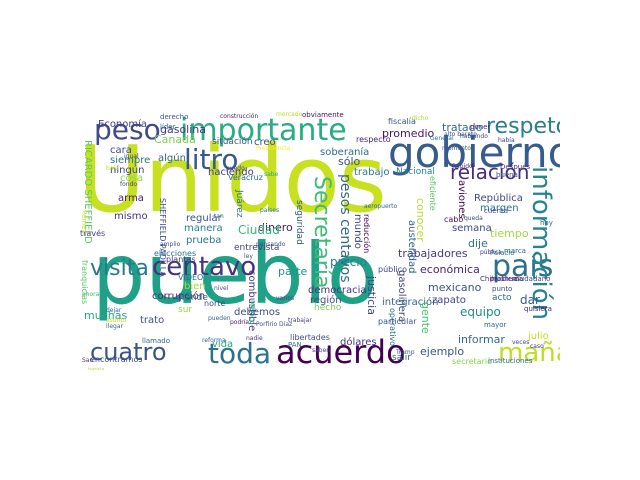 Image resolution: width=640 pixels, height=480 pixels. I want to click on cloud-word: Unidos, so click(233, 179).